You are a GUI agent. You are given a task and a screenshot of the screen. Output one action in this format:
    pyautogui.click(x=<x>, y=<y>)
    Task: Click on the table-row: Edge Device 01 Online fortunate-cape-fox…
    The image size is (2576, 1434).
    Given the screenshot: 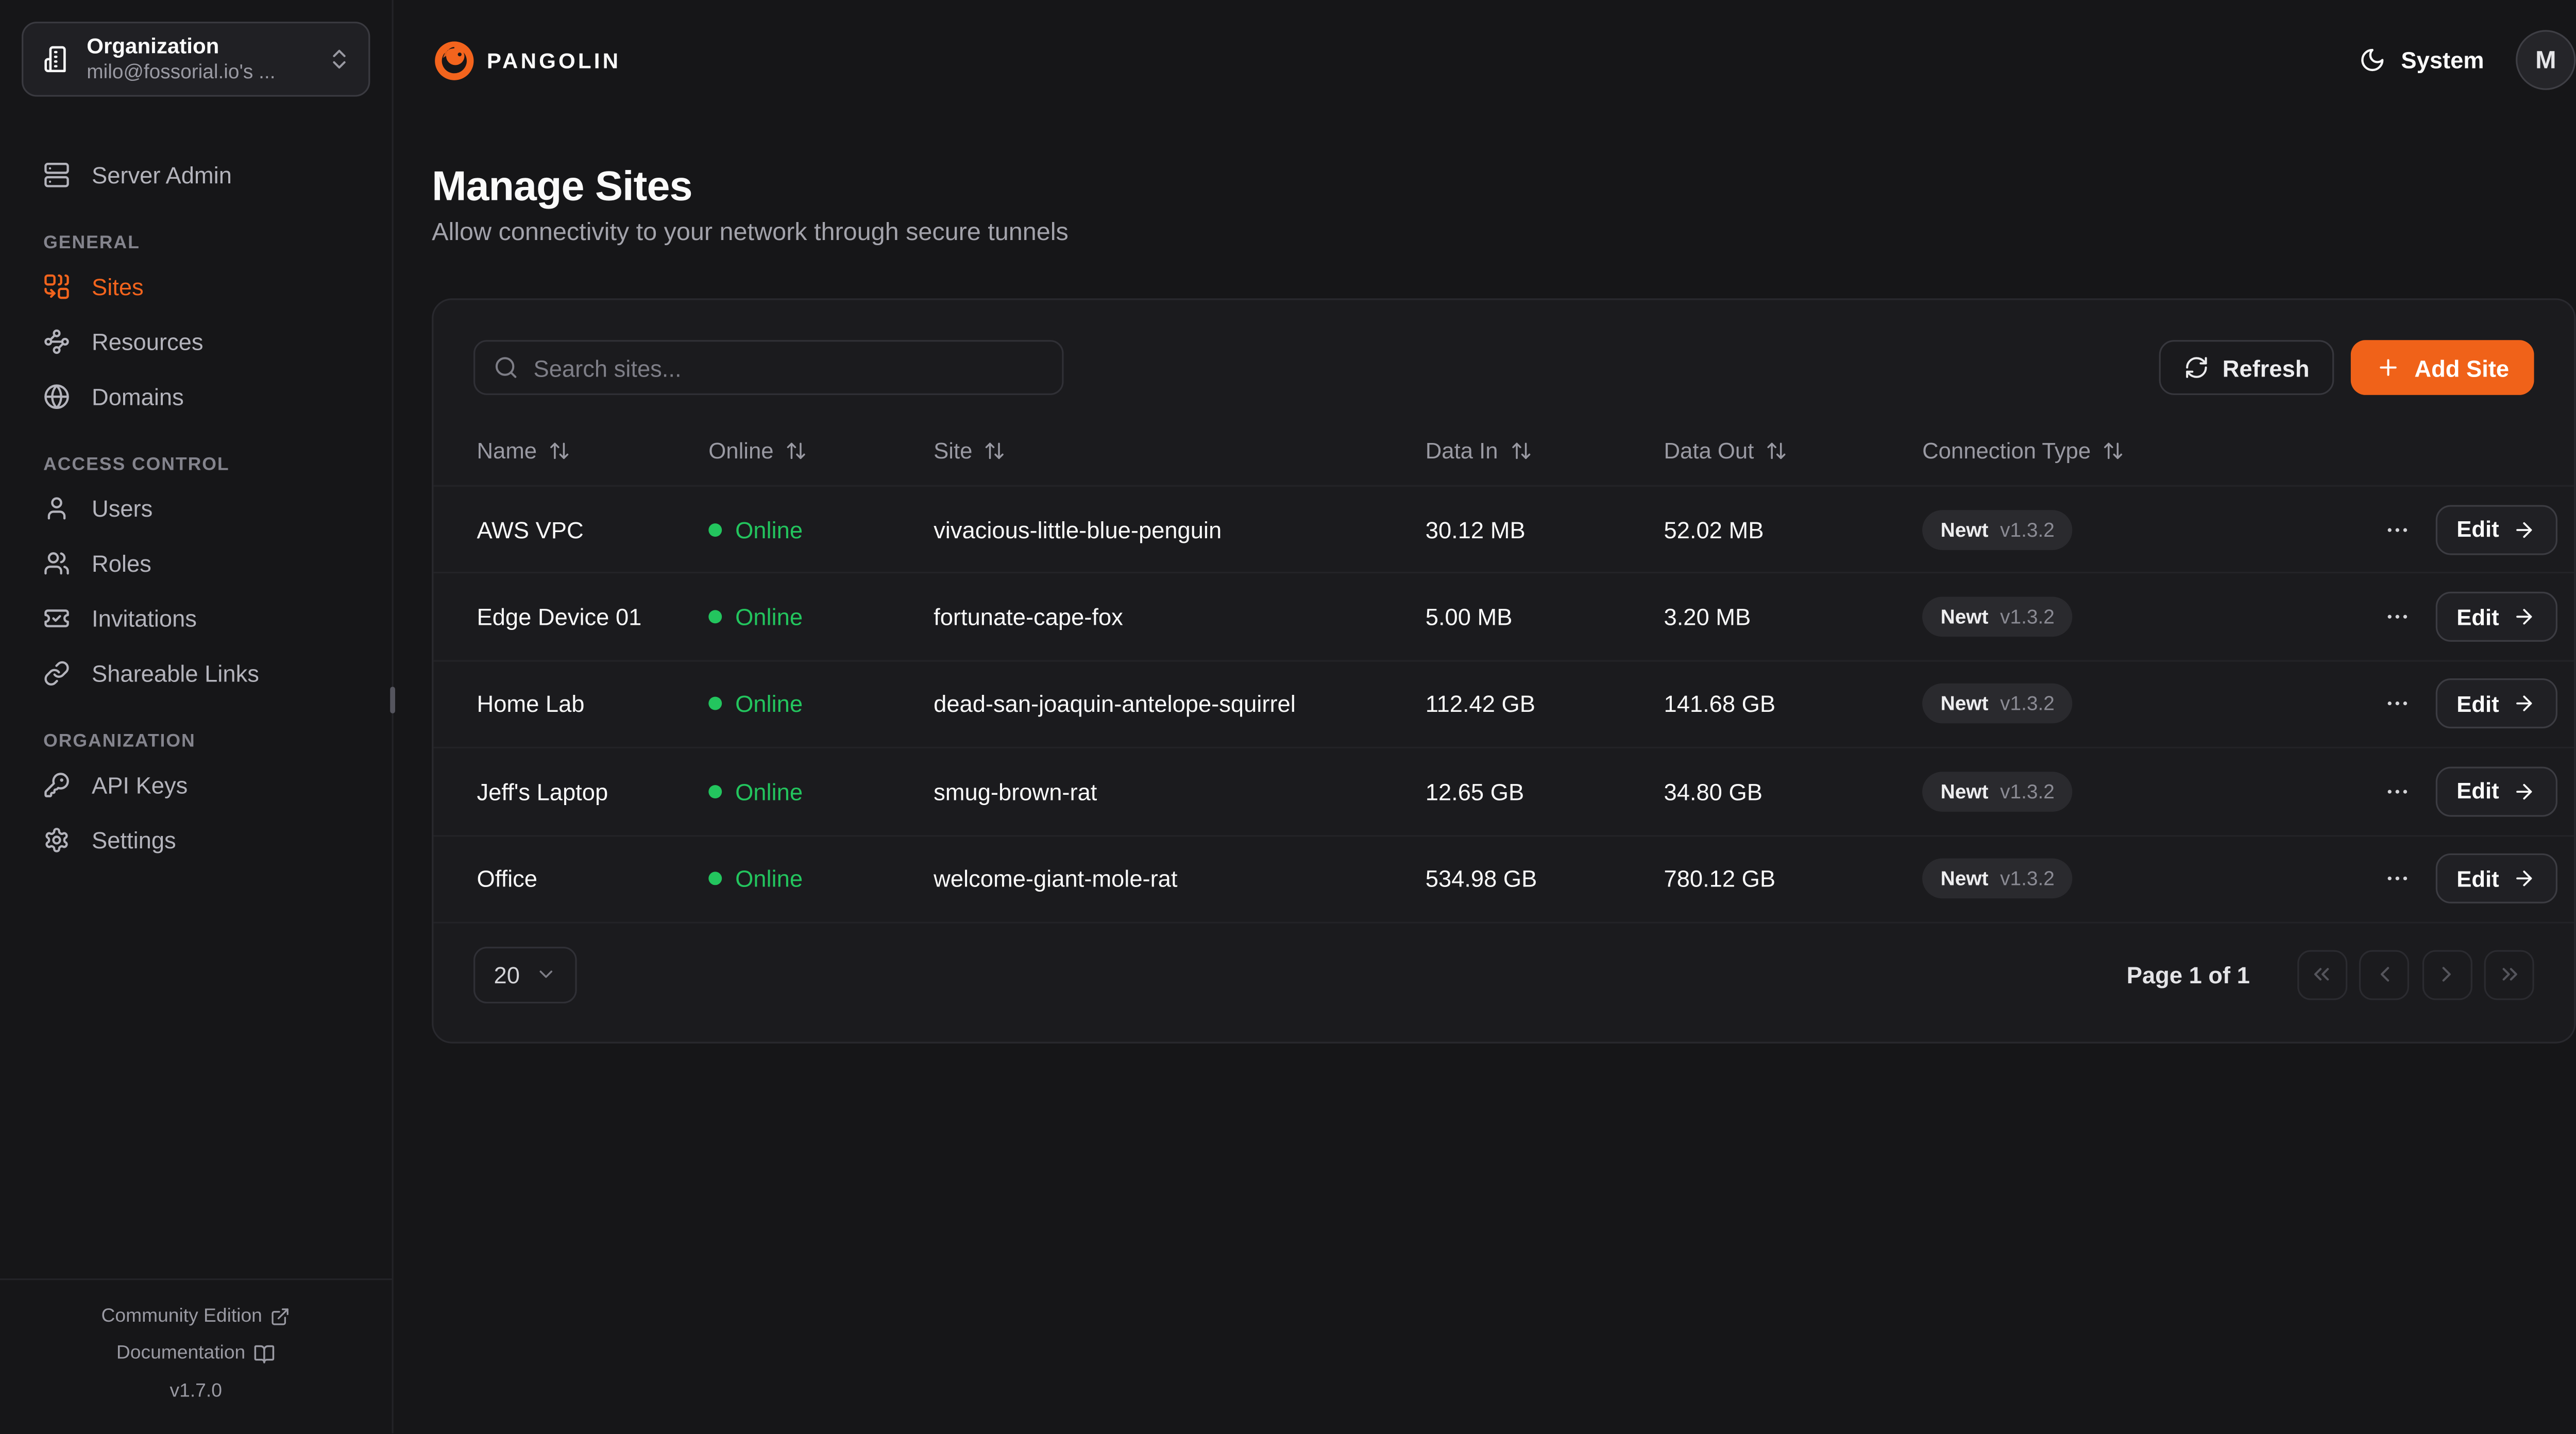 What is the action you would take?
    pyautogui.click(x=1503, y=617)
    